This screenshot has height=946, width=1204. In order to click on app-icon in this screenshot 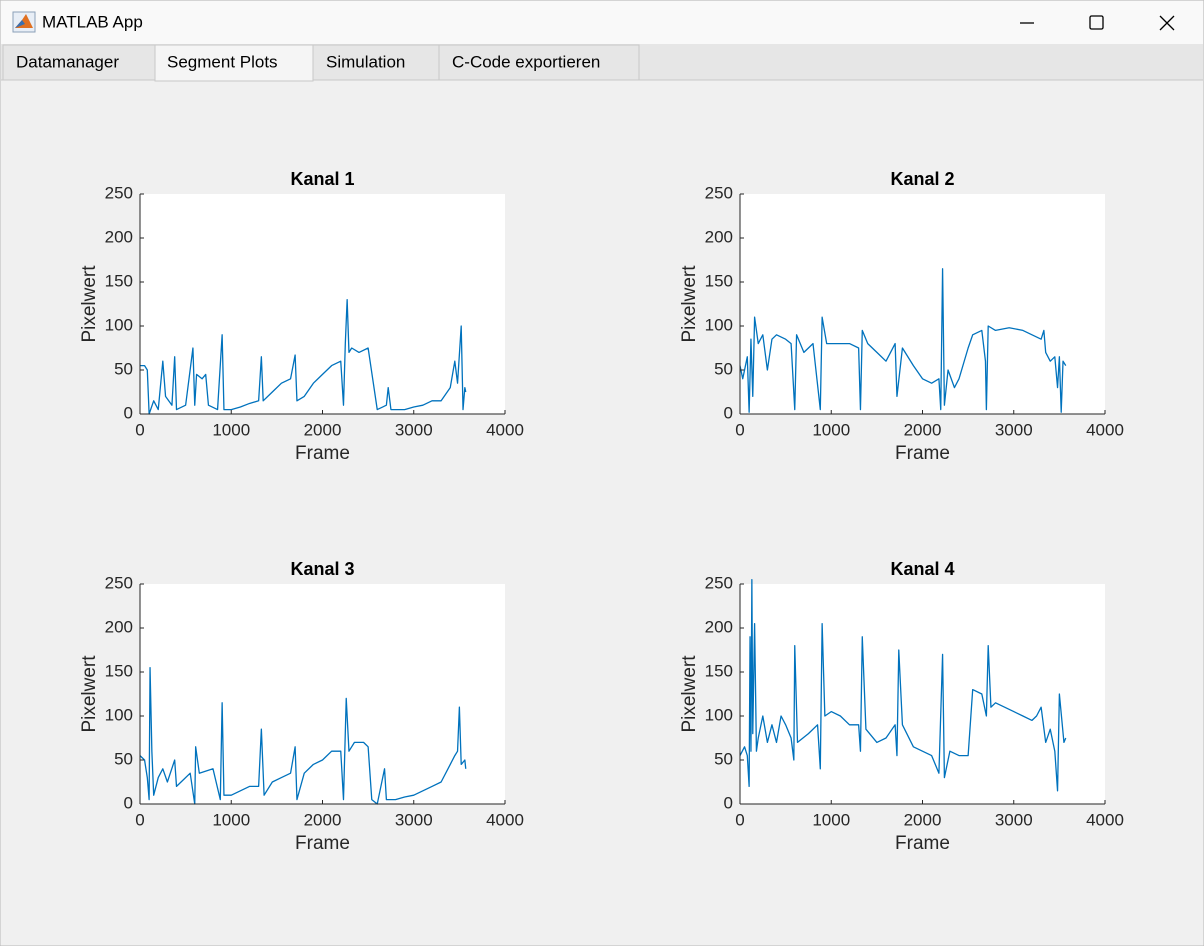, I will do `click(24, 22)`.